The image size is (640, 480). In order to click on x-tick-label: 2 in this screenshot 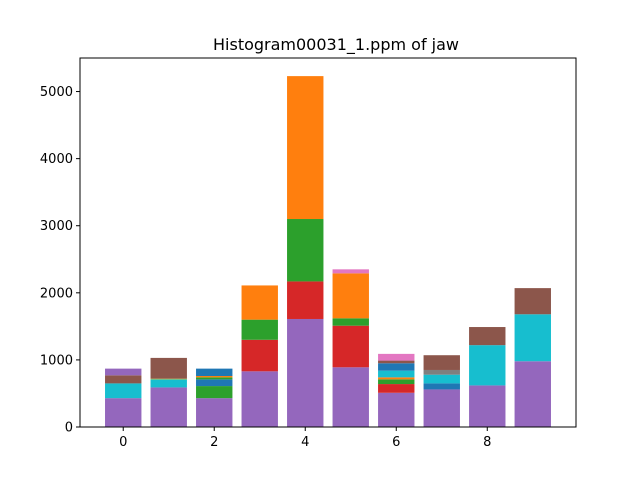, I will do `click(214, 442)`.